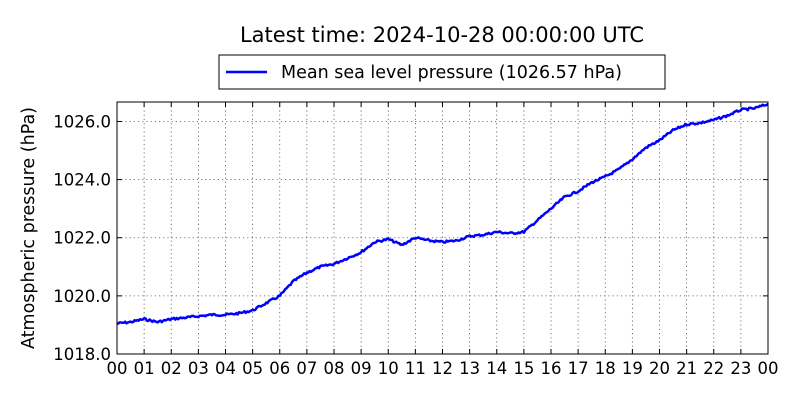 This screenshot has width=800, height=400. I want to click on x-tick-label: 02, so click(171, 368).